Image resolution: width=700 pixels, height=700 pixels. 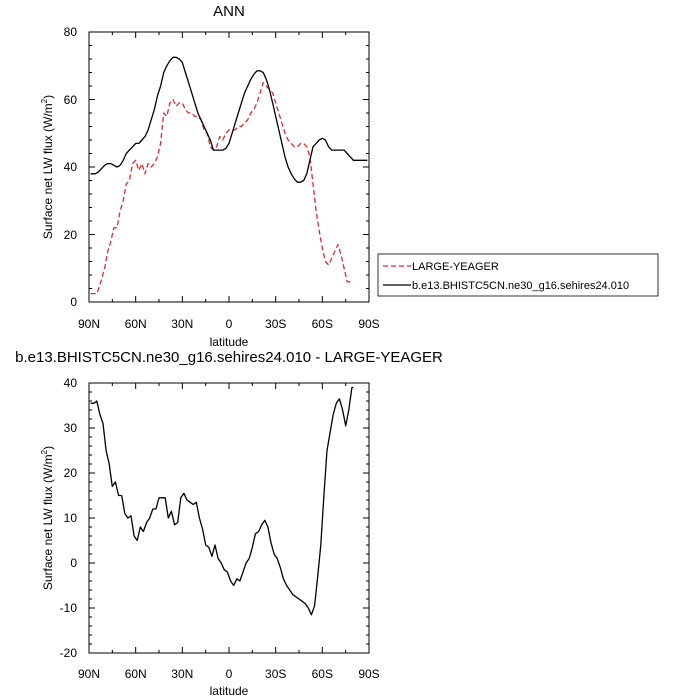 What do you see at coordinates (136, 674) in the screenshot?
I see `bottom-x-tick-label-60n: 60N` at bounding box center [136, 674].